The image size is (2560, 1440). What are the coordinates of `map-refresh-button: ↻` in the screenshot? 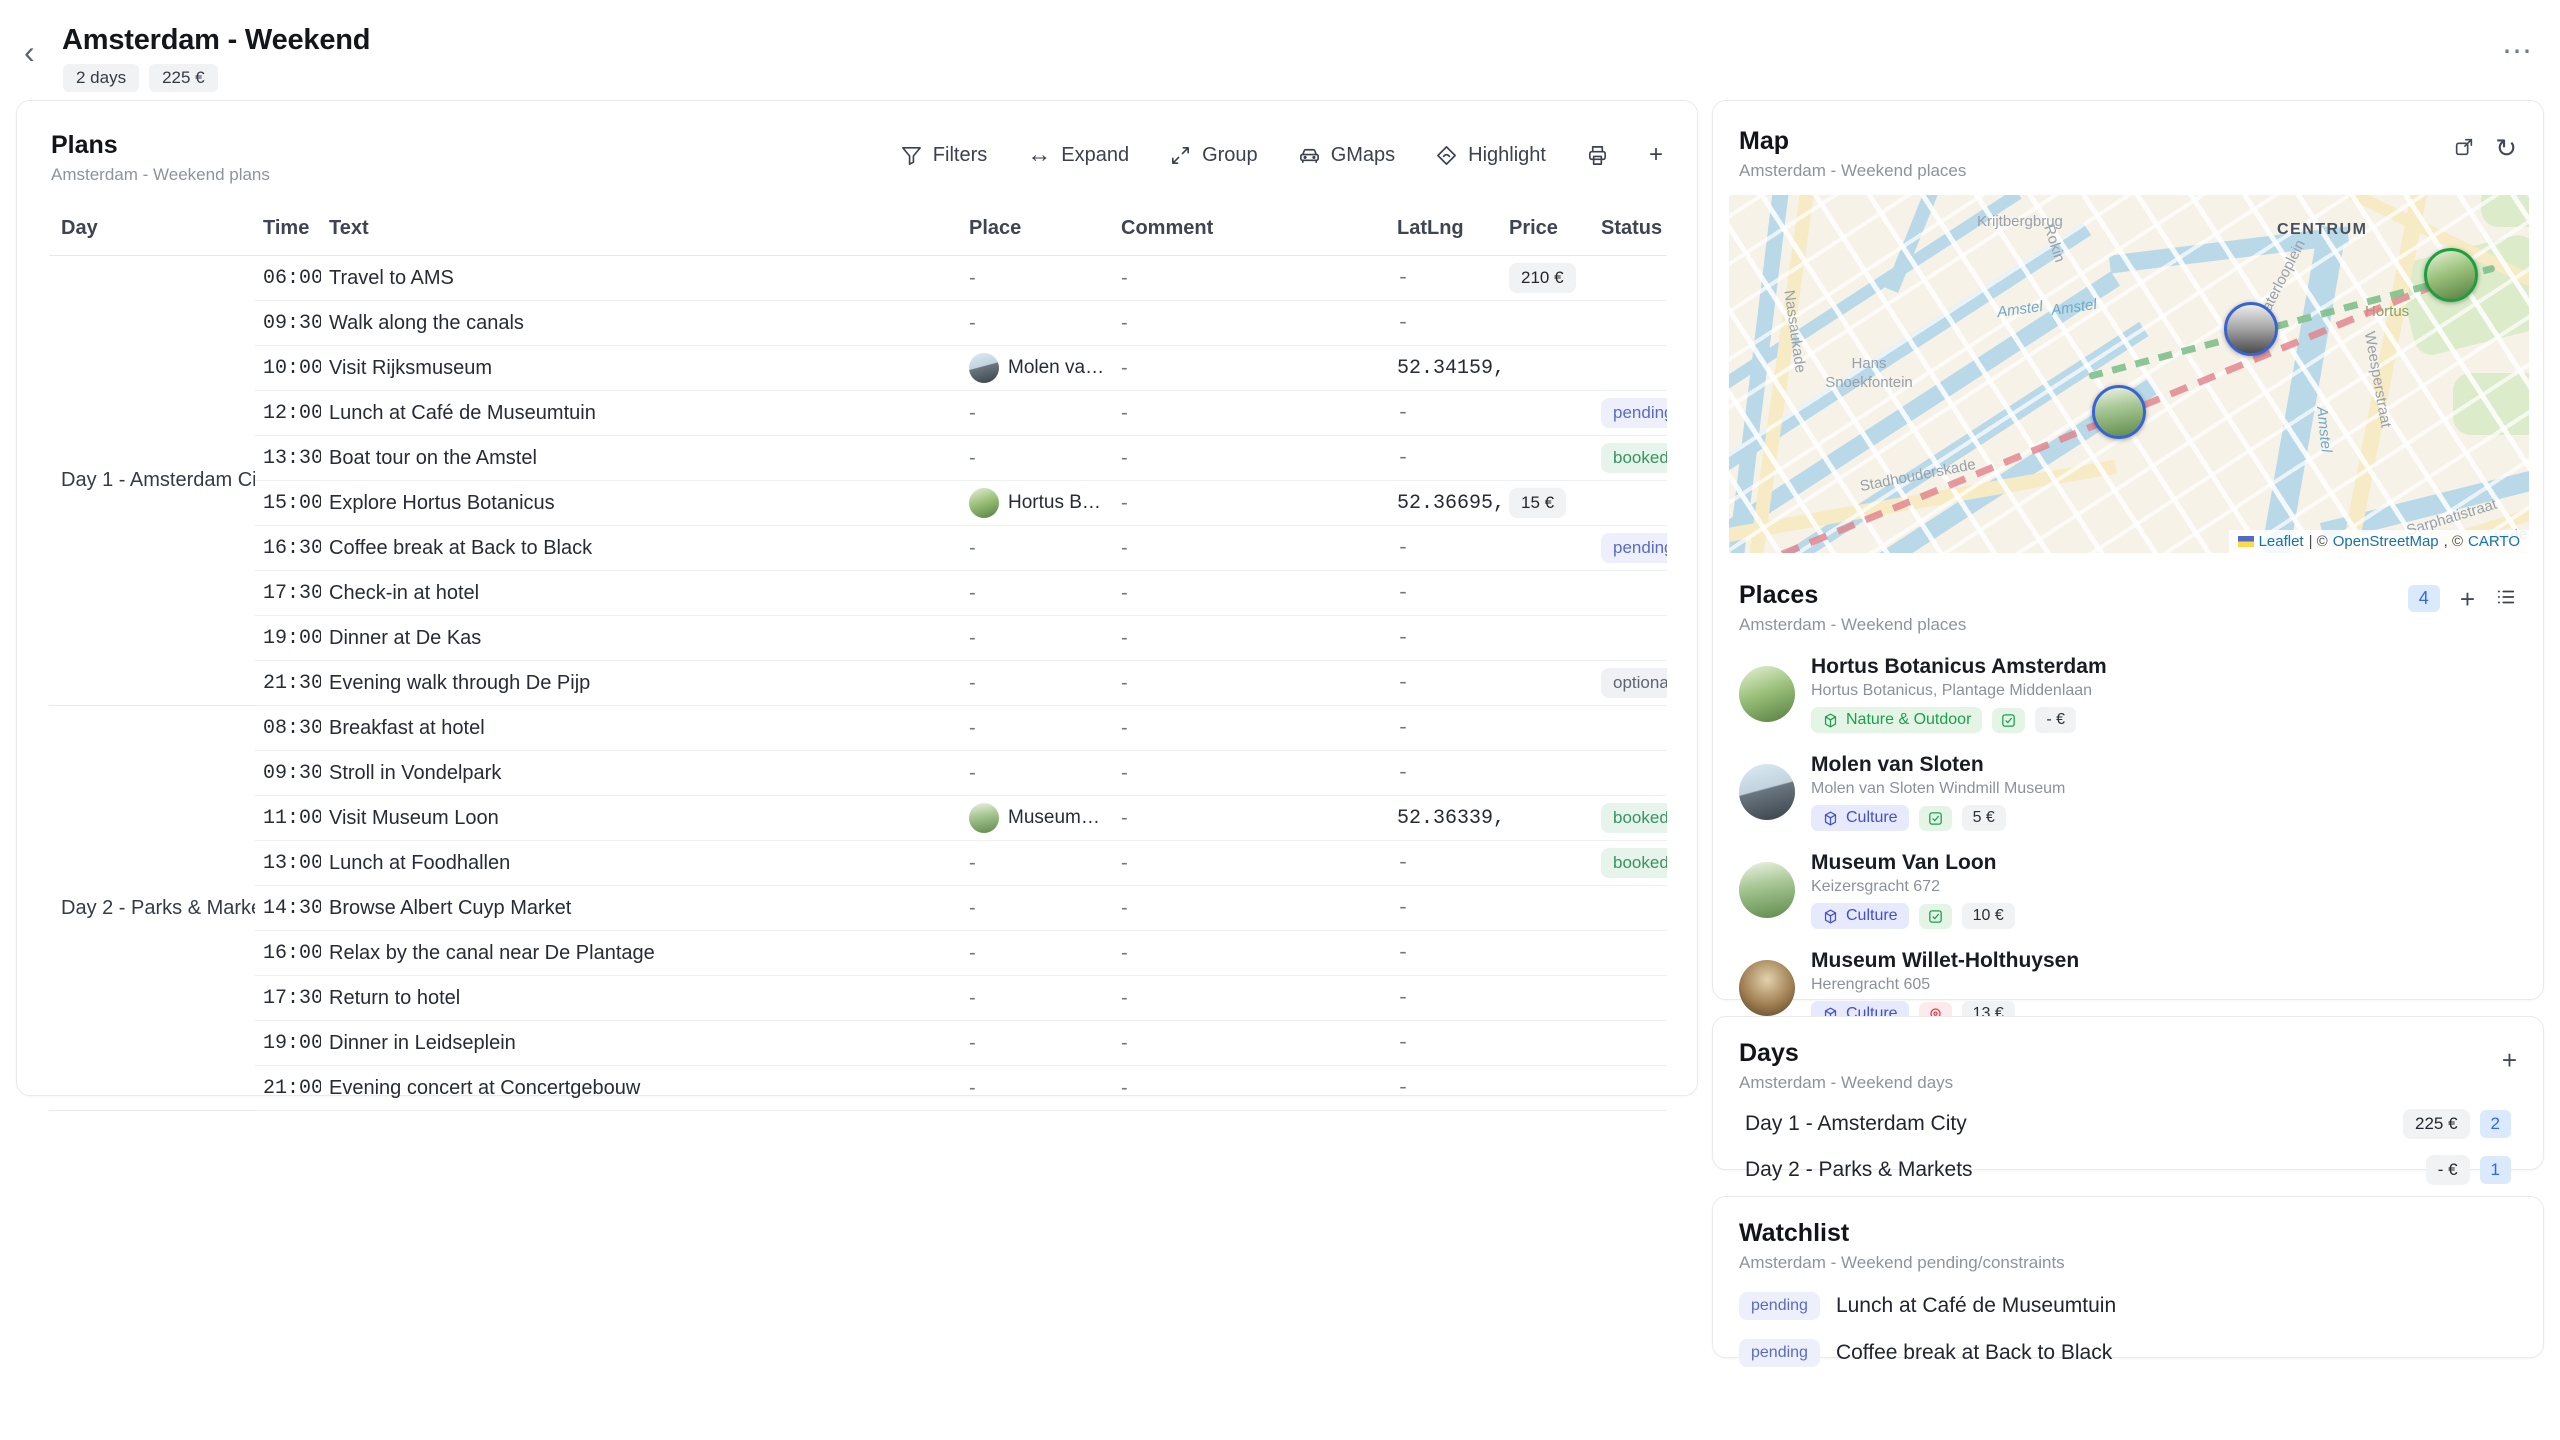 It's located at (2506, 148).